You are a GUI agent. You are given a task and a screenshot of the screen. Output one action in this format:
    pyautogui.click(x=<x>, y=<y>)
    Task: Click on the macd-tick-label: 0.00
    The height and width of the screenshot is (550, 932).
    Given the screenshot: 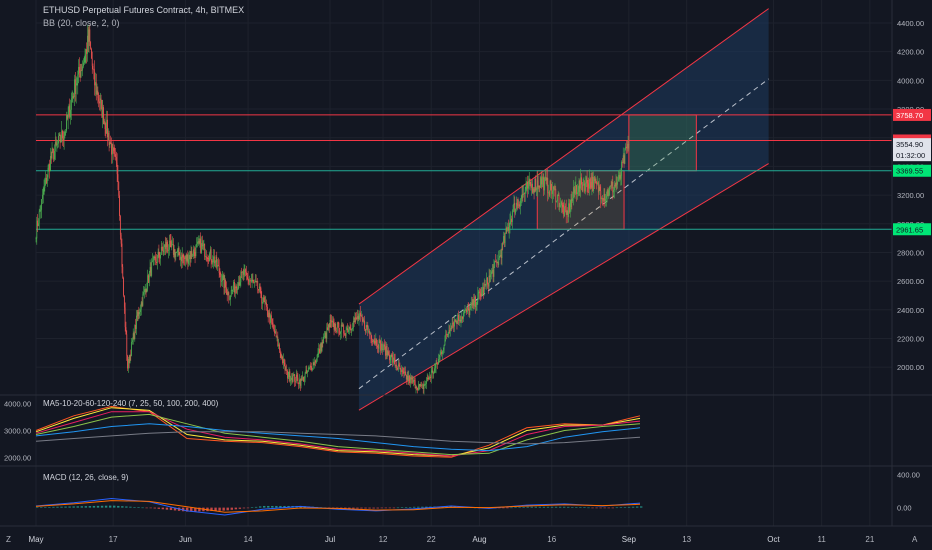 What is the action you would take?
    pyautogui.click(x=904, y=508)
    